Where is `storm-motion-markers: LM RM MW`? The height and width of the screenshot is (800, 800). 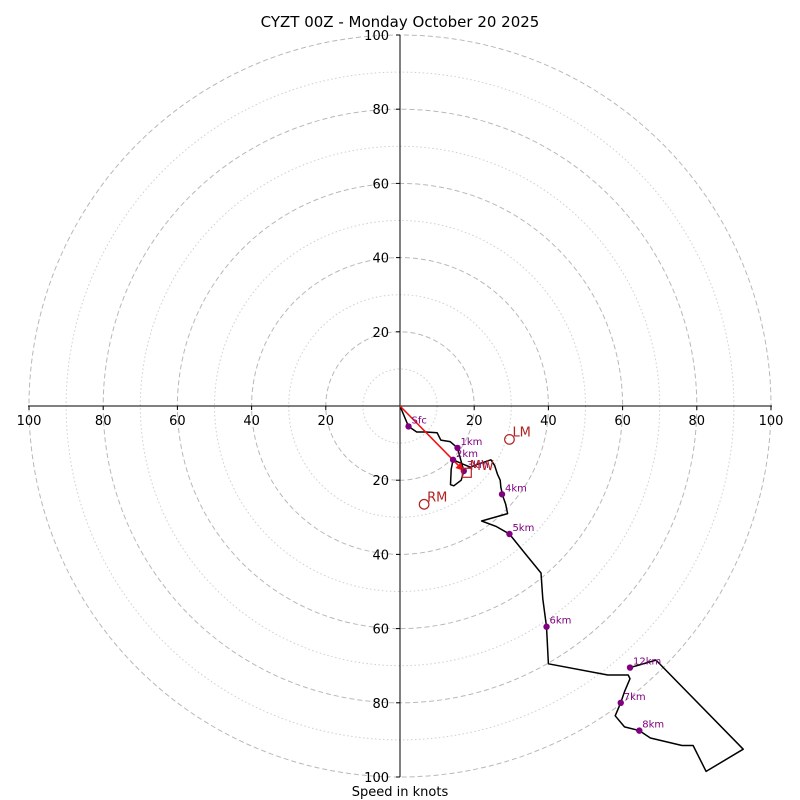
storm-motion-markers: LM RM MW is located at coordinates (474, 467).